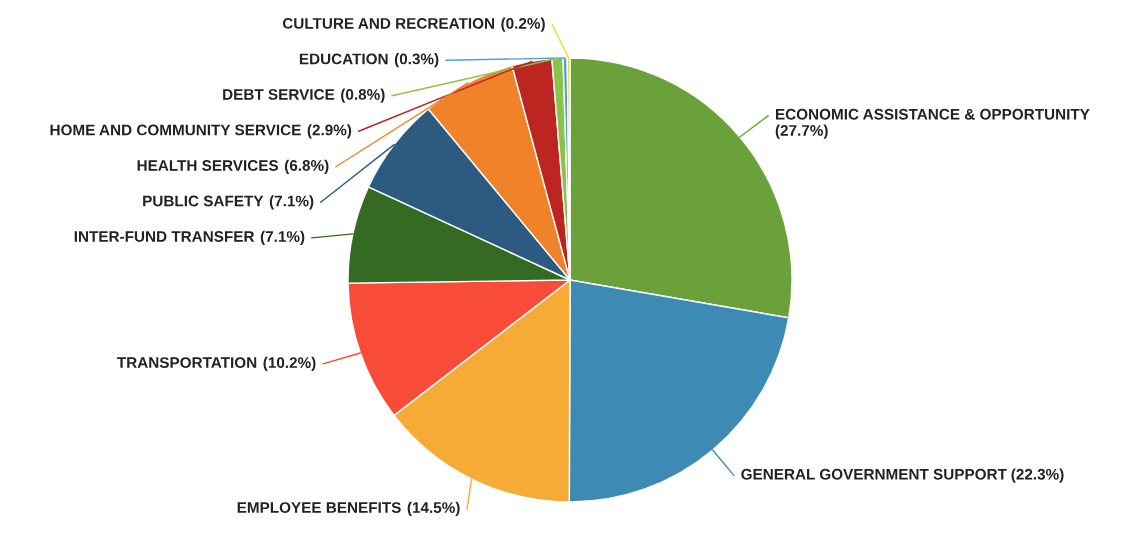 The width and height of the screenshot is (1125, 536). What do you see at coordinates (343, 59) in the screenshot?
I see `slice-label: EDUCATION` at bounding box center [343, 59].